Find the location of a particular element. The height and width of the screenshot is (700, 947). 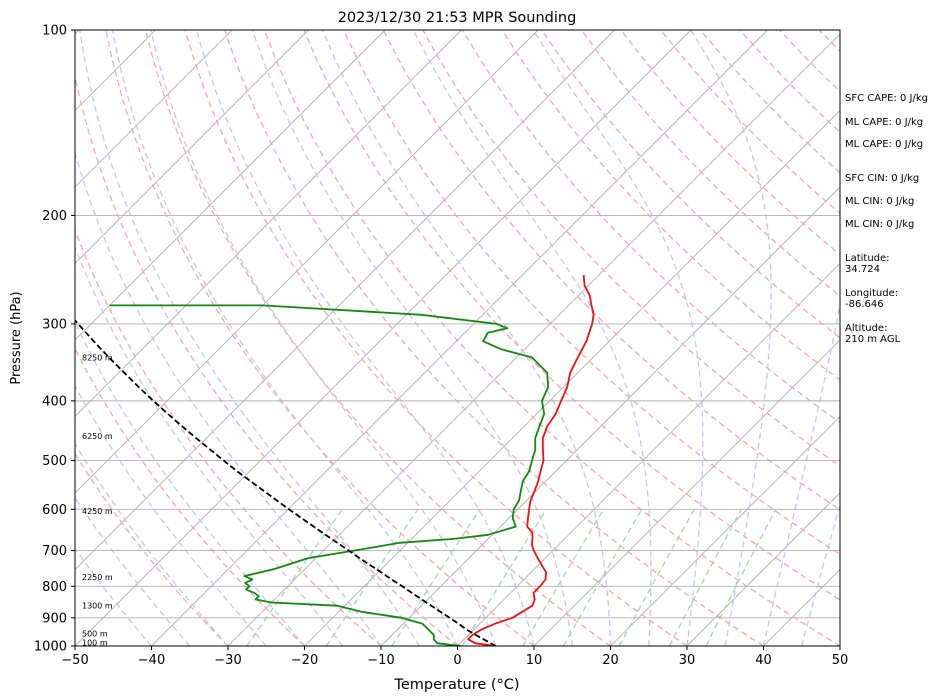

x-tick-label: −20 is located at coordinates (304, 660).